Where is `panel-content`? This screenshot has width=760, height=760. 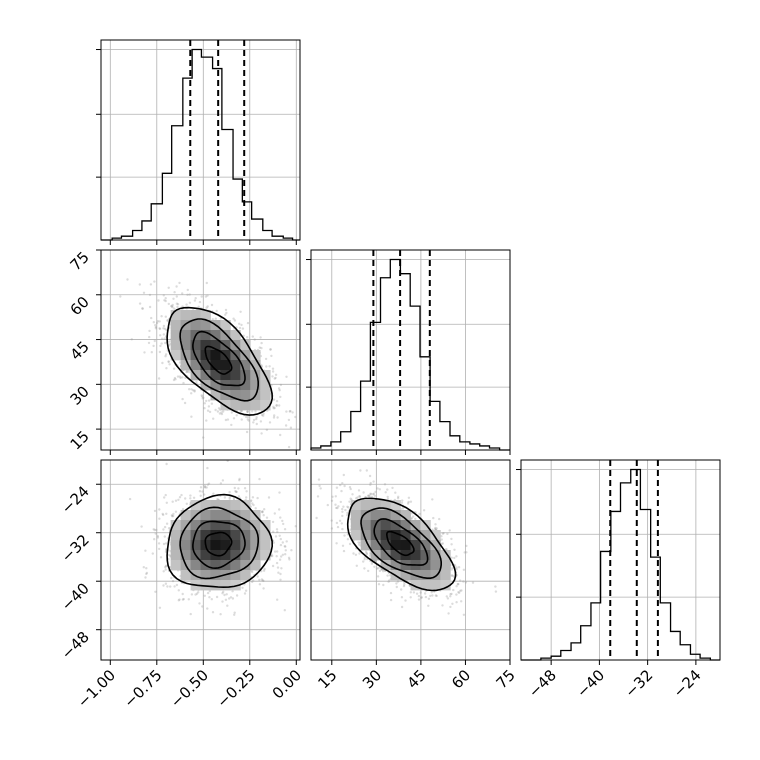 panel-content is located at coordinates (200, 350).